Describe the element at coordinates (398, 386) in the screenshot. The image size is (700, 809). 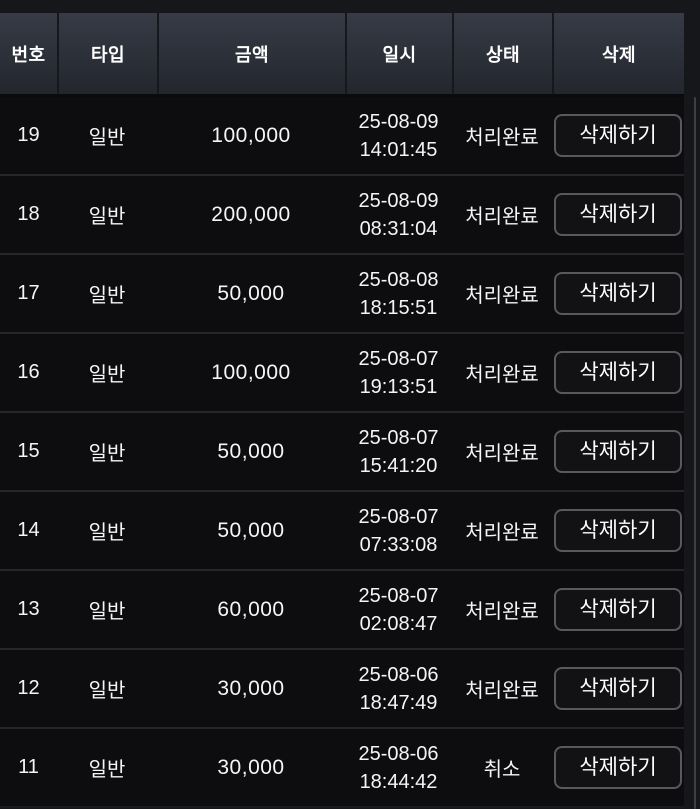
I see `cell-time: 19:13:51` at that location.